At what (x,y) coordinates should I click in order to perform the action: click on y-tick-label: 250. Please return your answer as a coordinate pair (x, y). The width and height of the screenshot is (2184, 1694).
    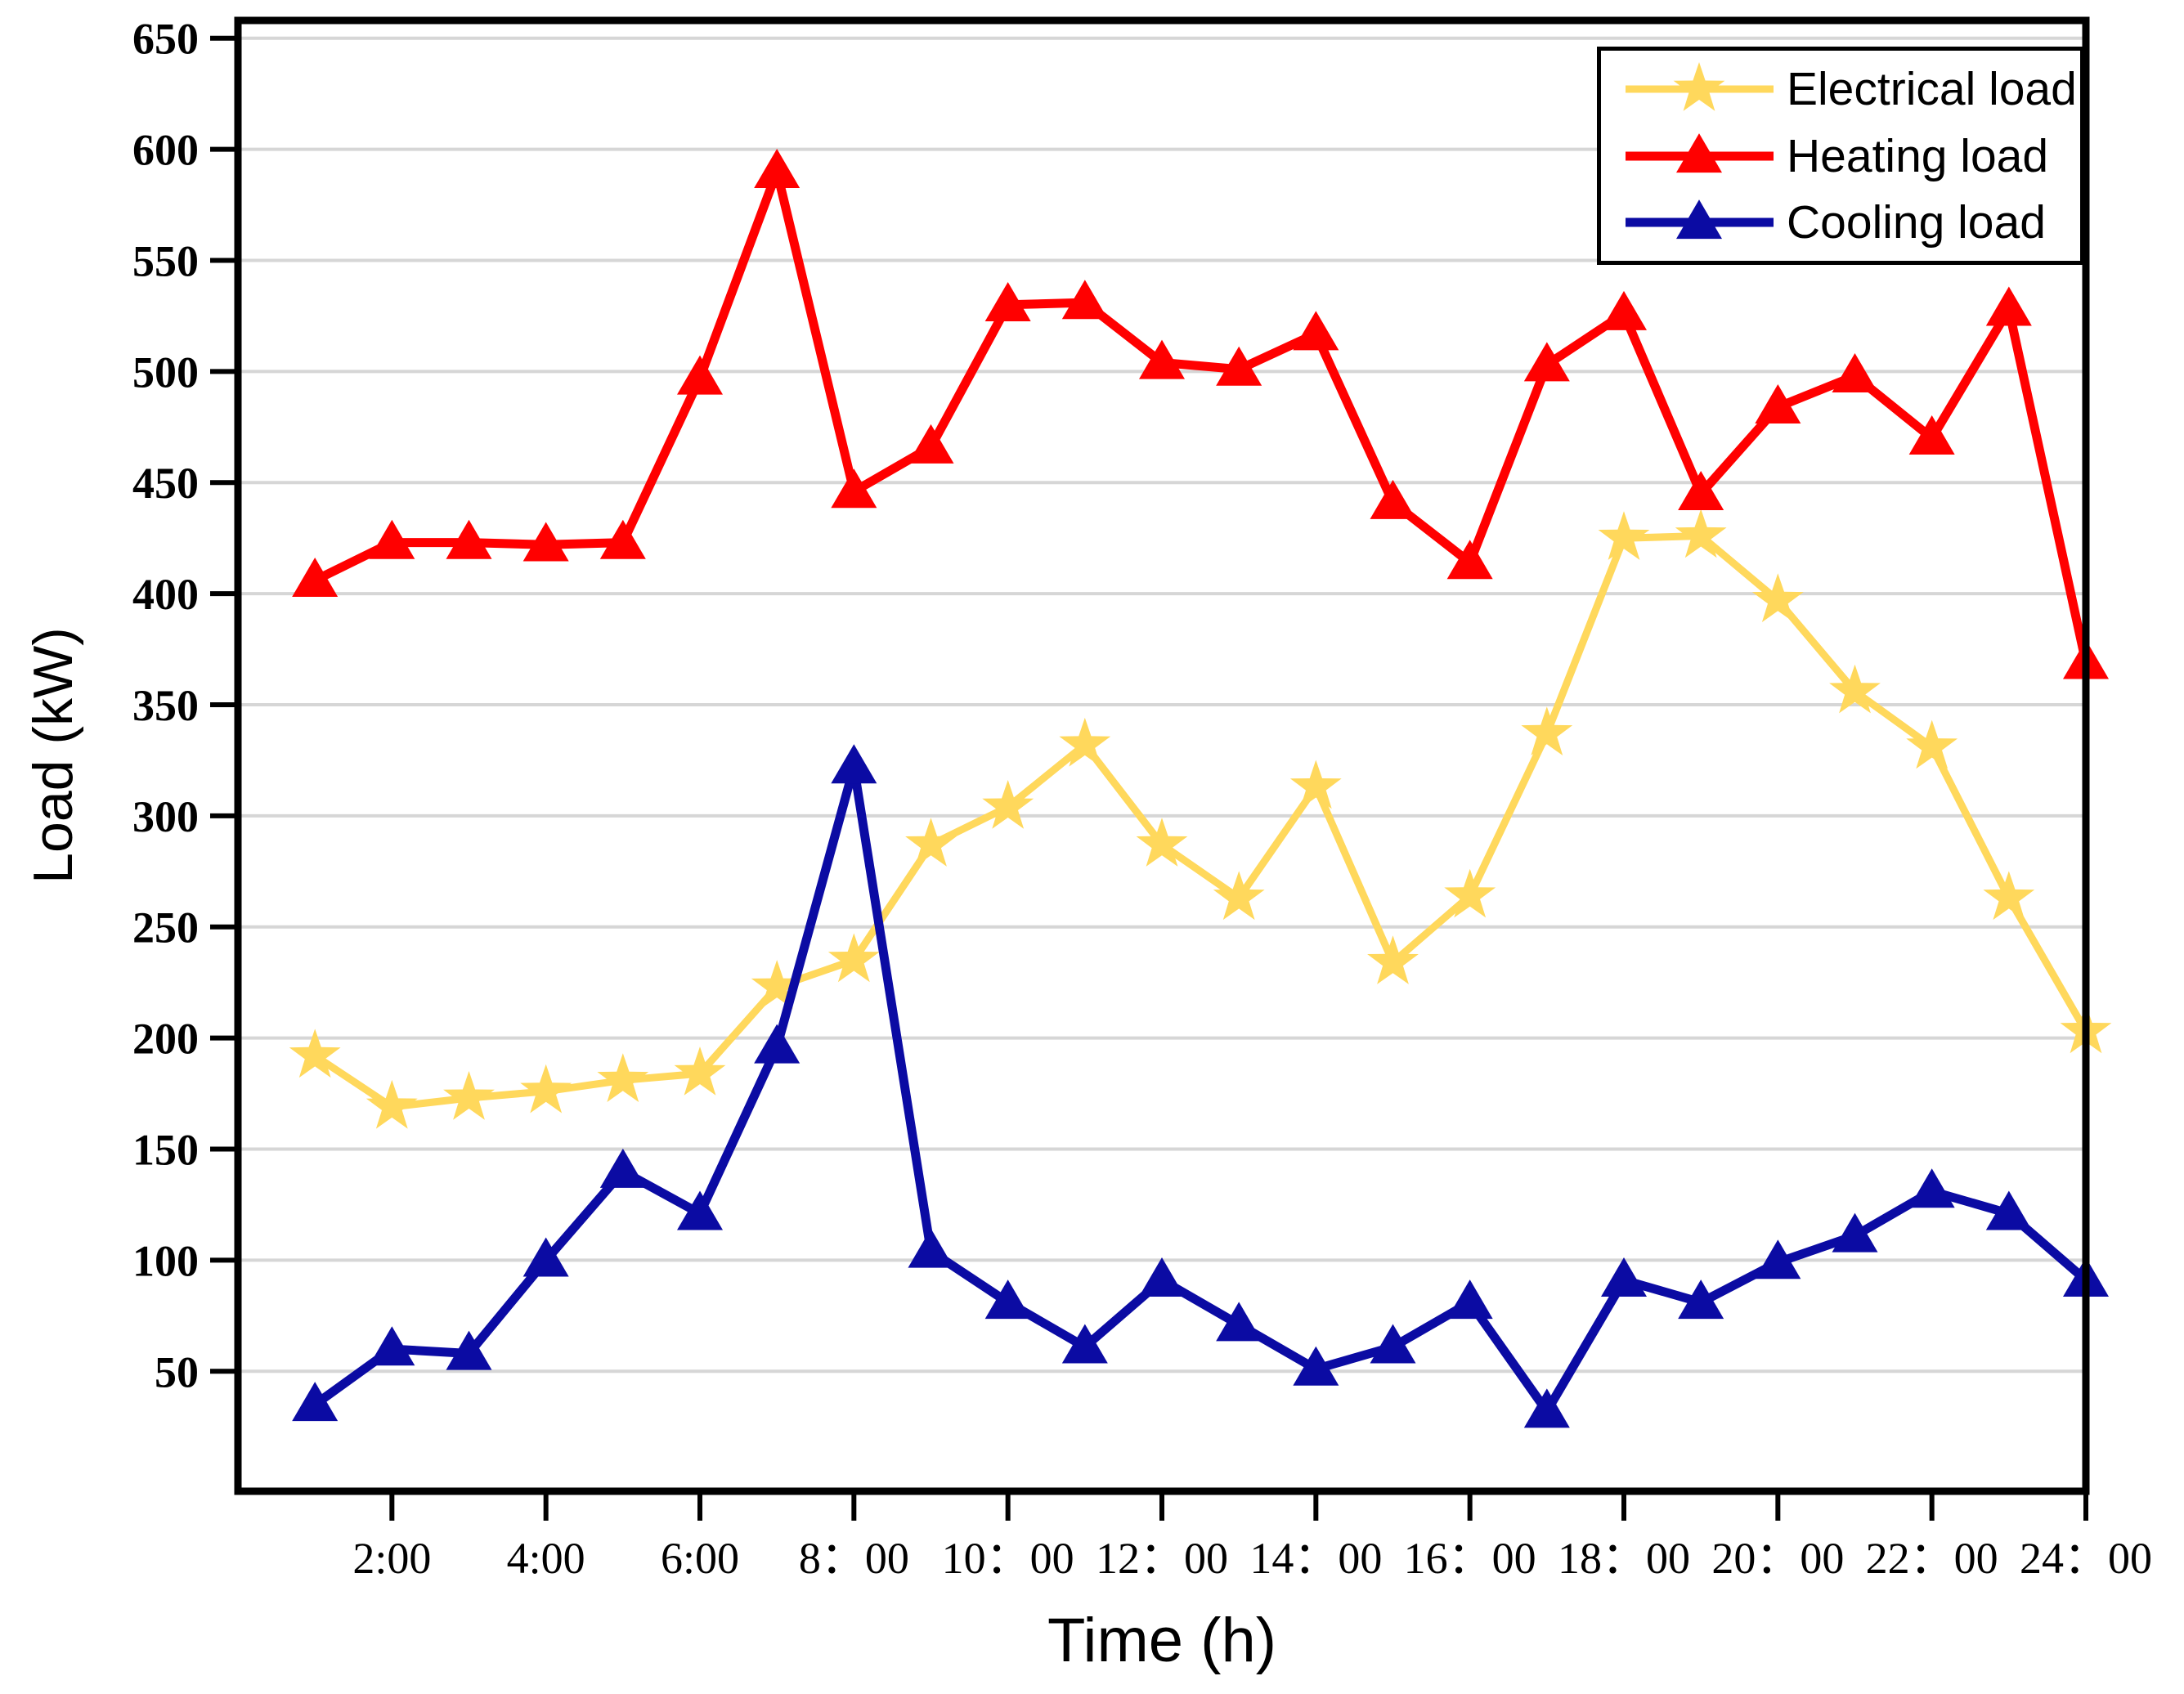
    Looking at the image, I should click on (165, 927).